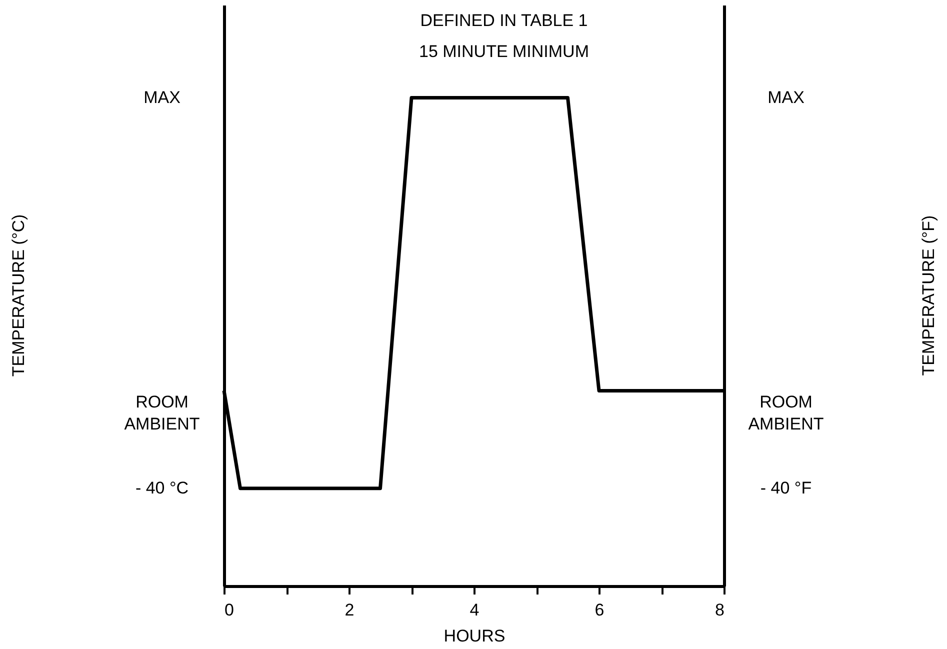 This screenshot has width=947, height=649. Describe the element at coordinates (504, 20) in the screenshot. I see `text: DEFINED IN TABLE 1` at that location.